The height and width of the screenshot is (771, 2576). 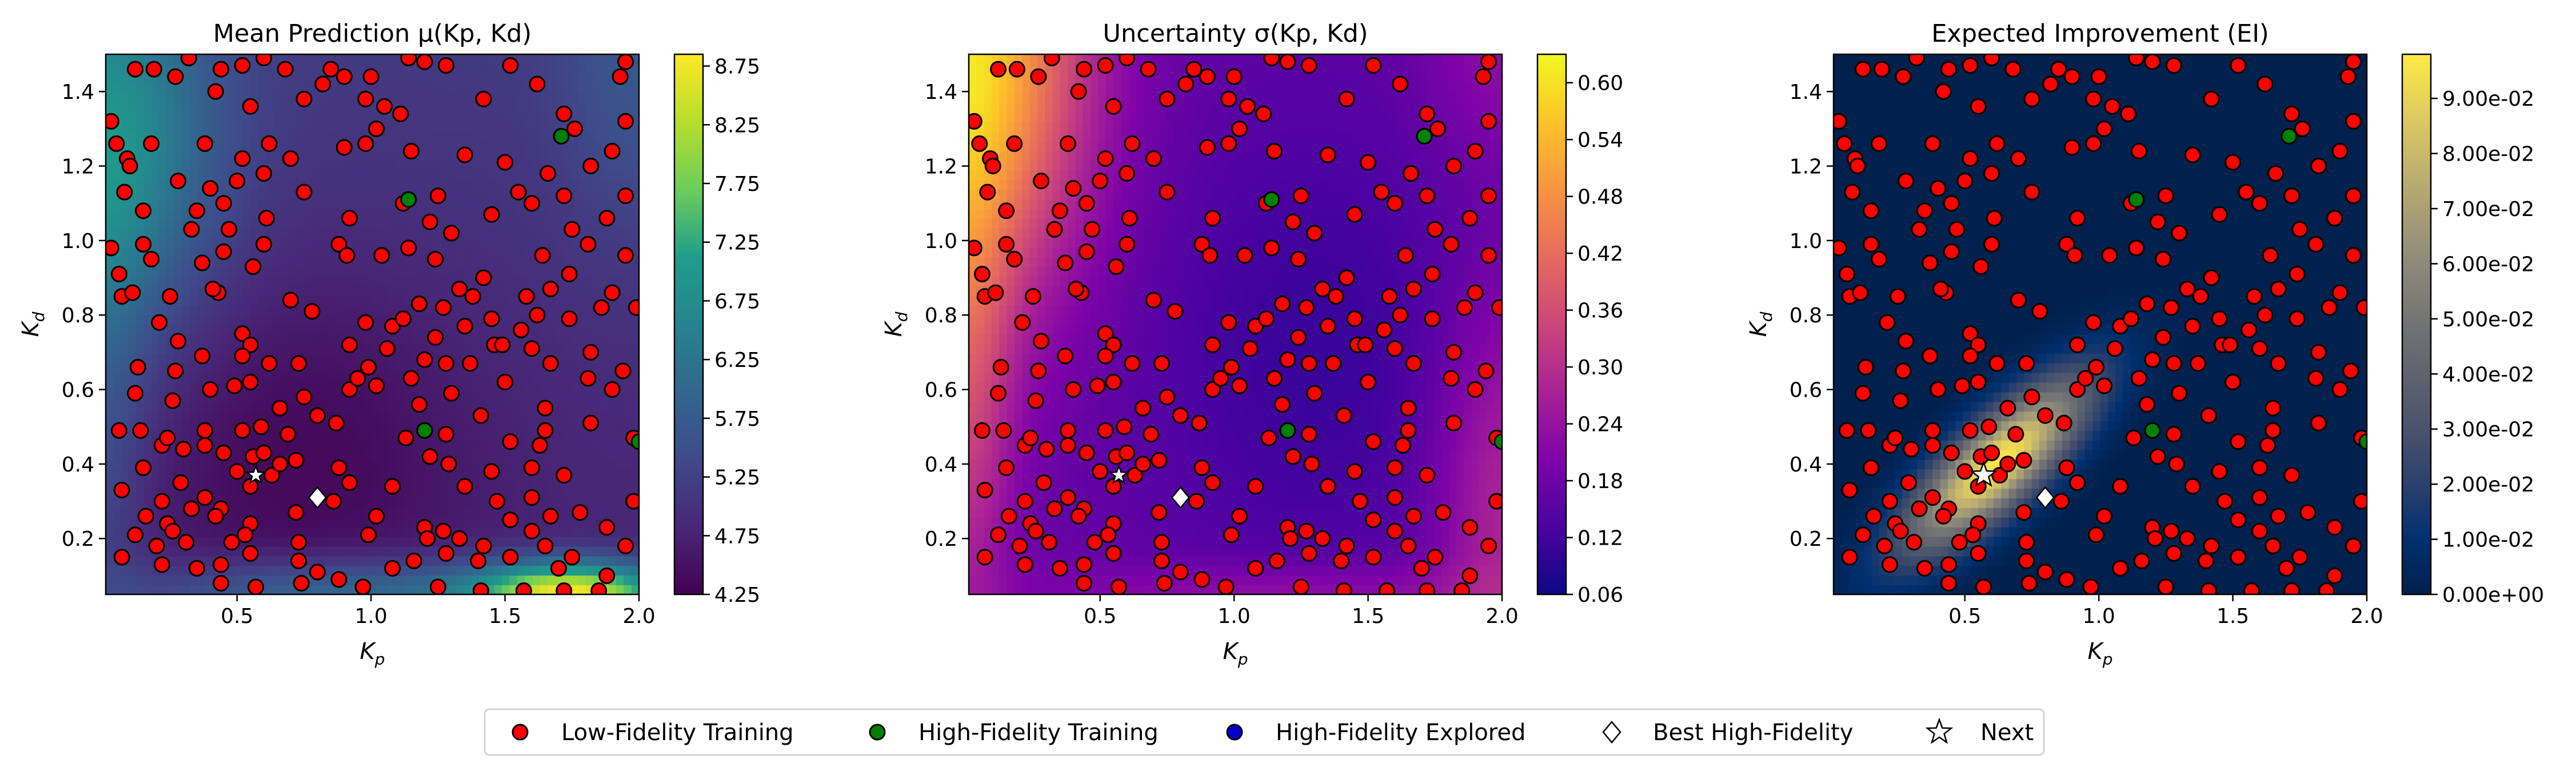 What do you see at coordinates (2488, 264) in the screenshot?
I see `colorbar-tick-label: 6.00e-02` at bounding box center [2488, 264].